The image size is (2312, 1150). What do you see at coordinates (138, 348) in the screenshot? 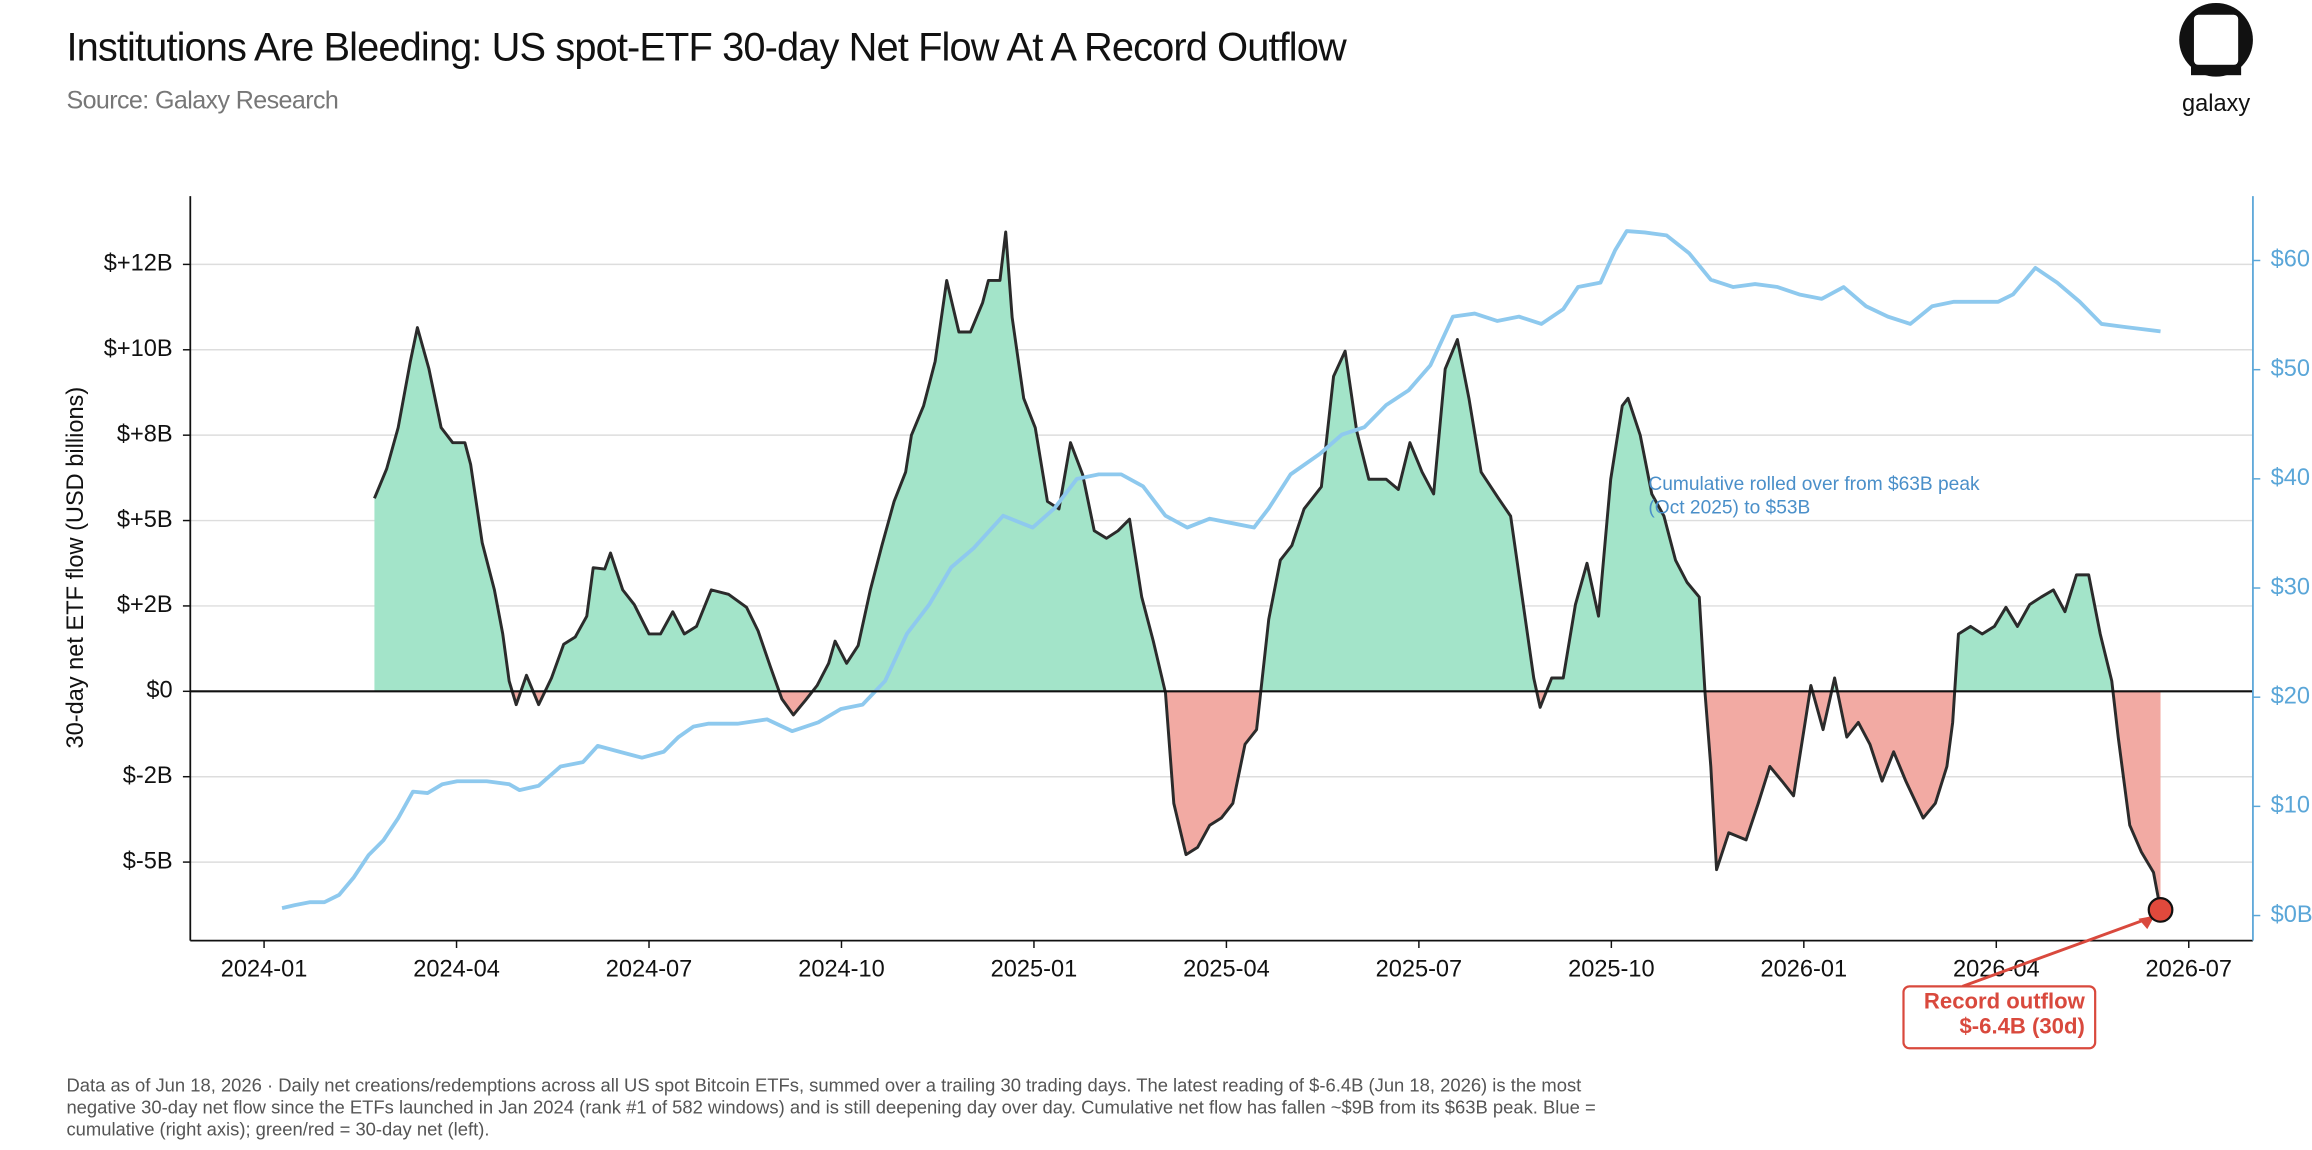
I see `y-tick-label: $+10B` at bounding box center [138, 348].